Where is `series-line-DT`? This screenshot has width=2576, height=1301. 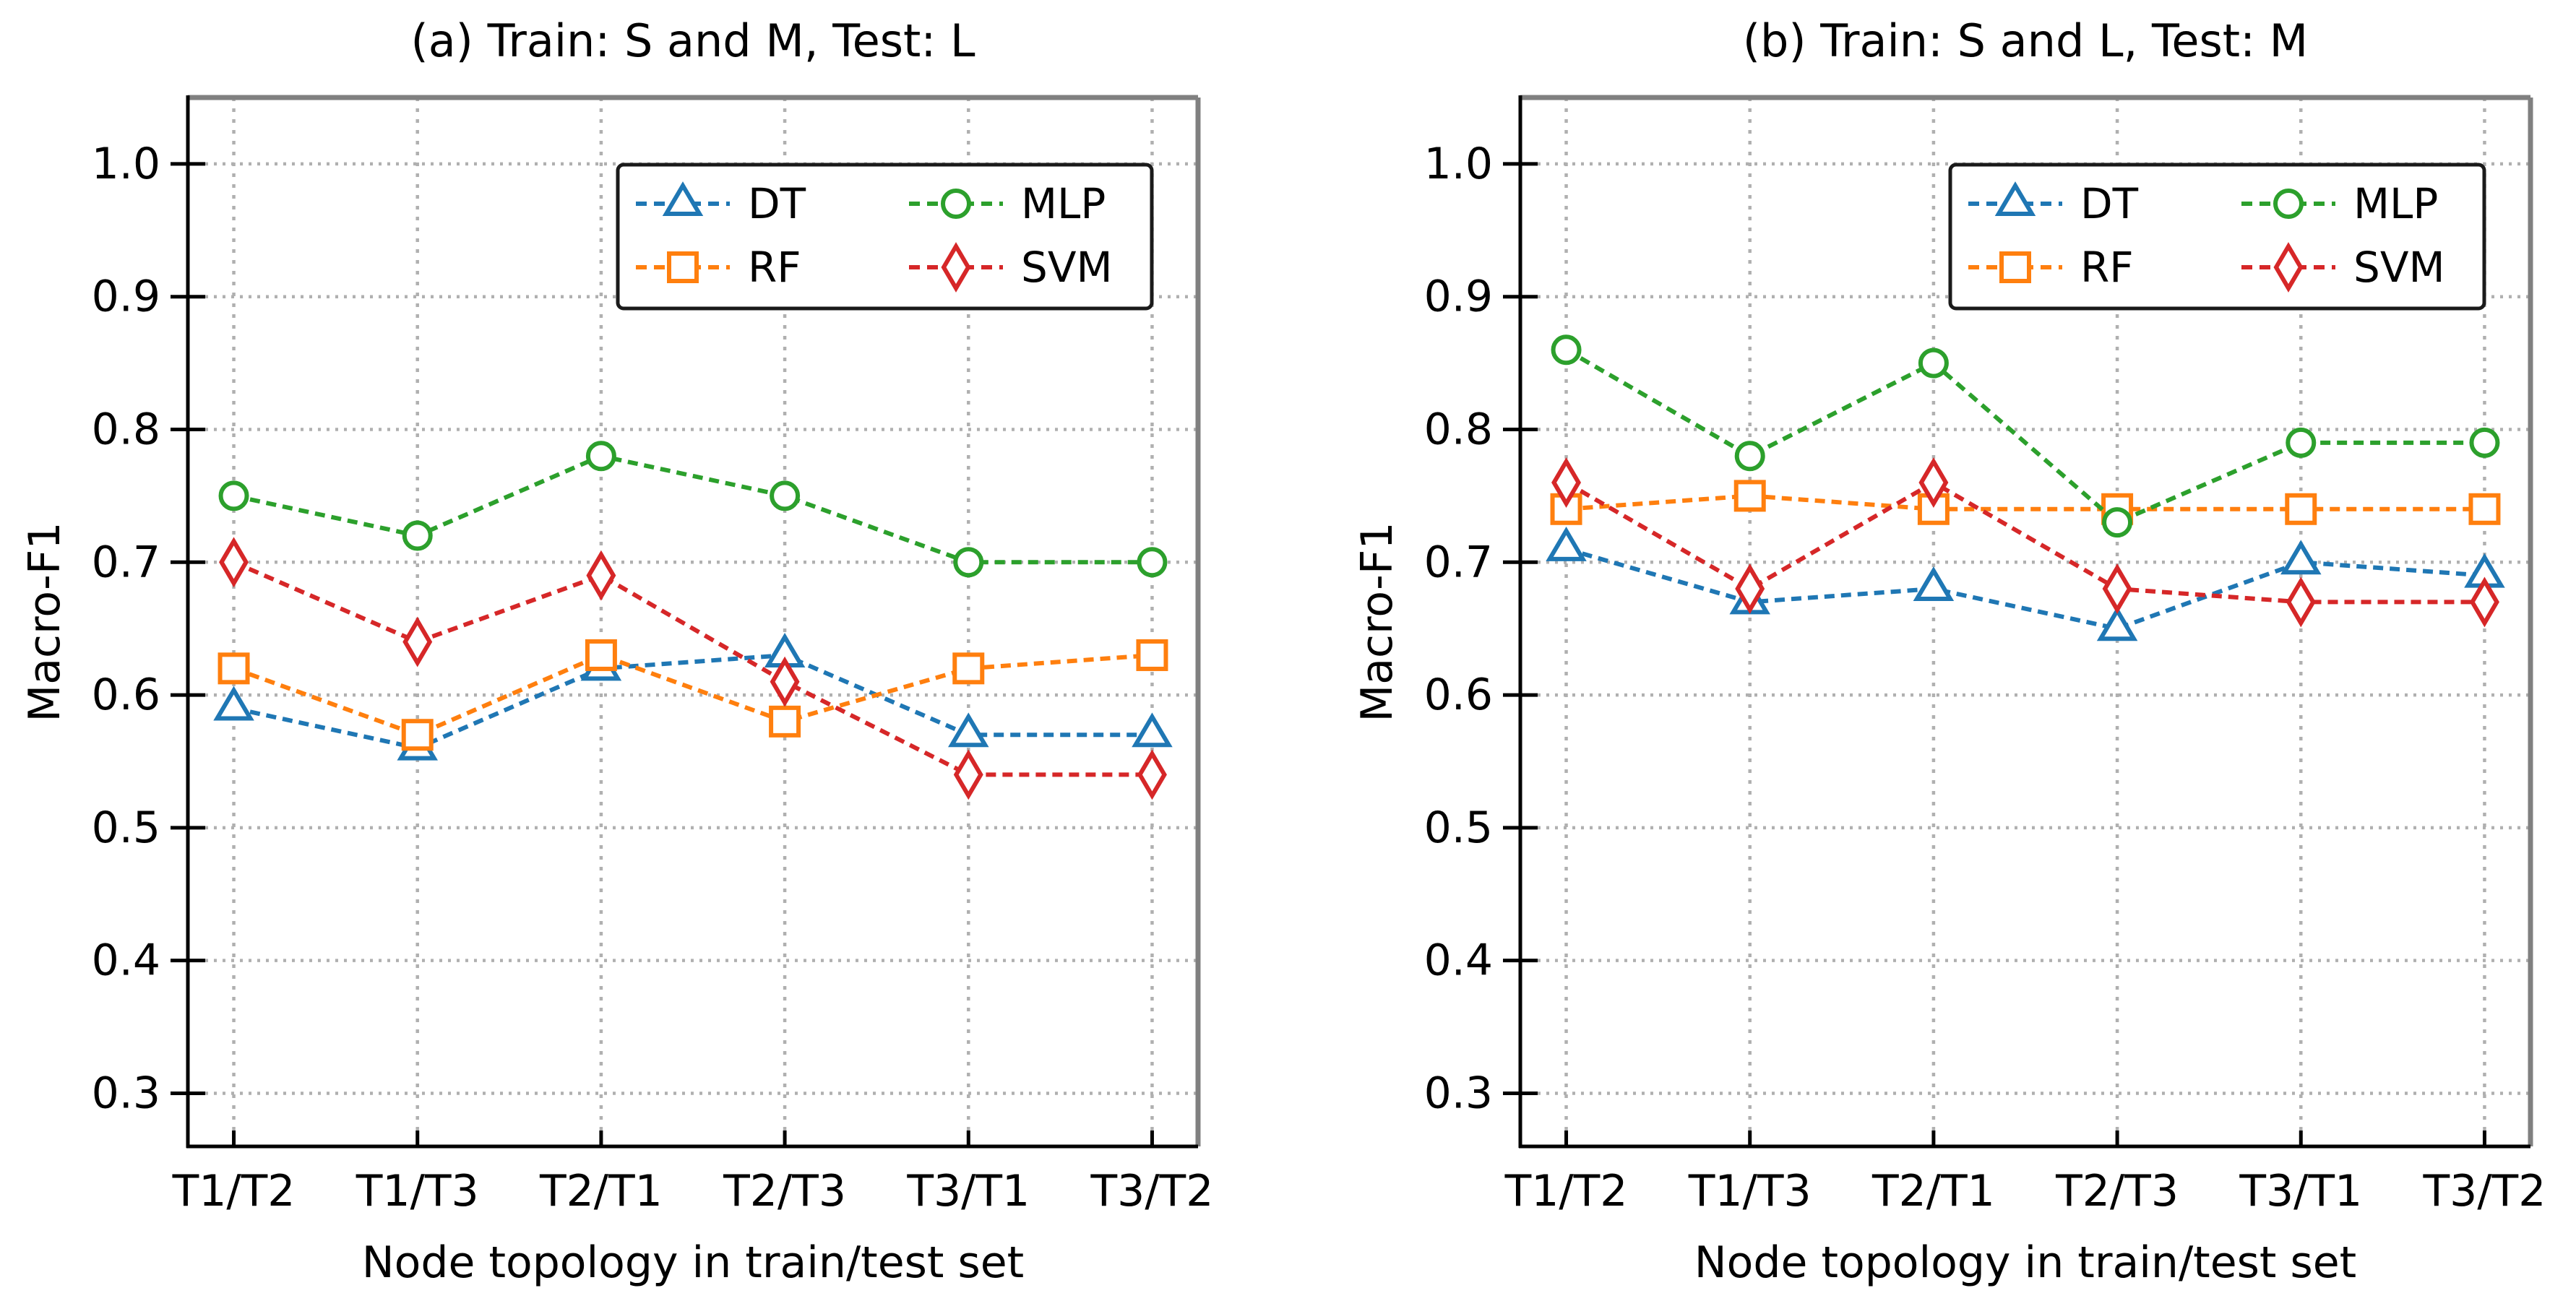 series-line-DT is located at coordinates (693, 701).